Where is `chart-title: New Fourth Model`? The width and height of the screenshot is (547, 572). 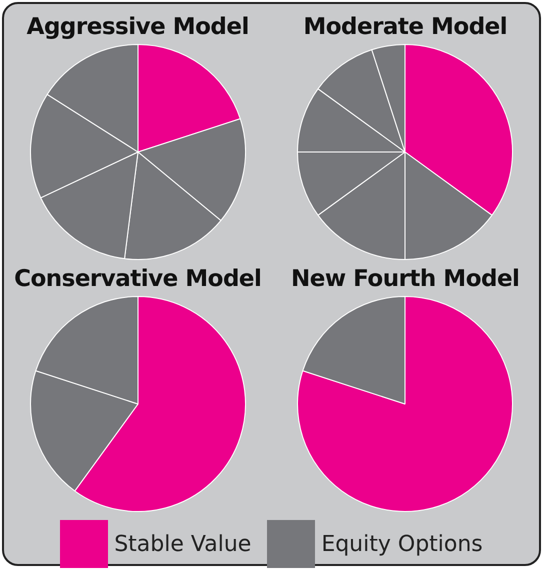 chart-title: New Fourth Model is located at coordinates (405, 280).